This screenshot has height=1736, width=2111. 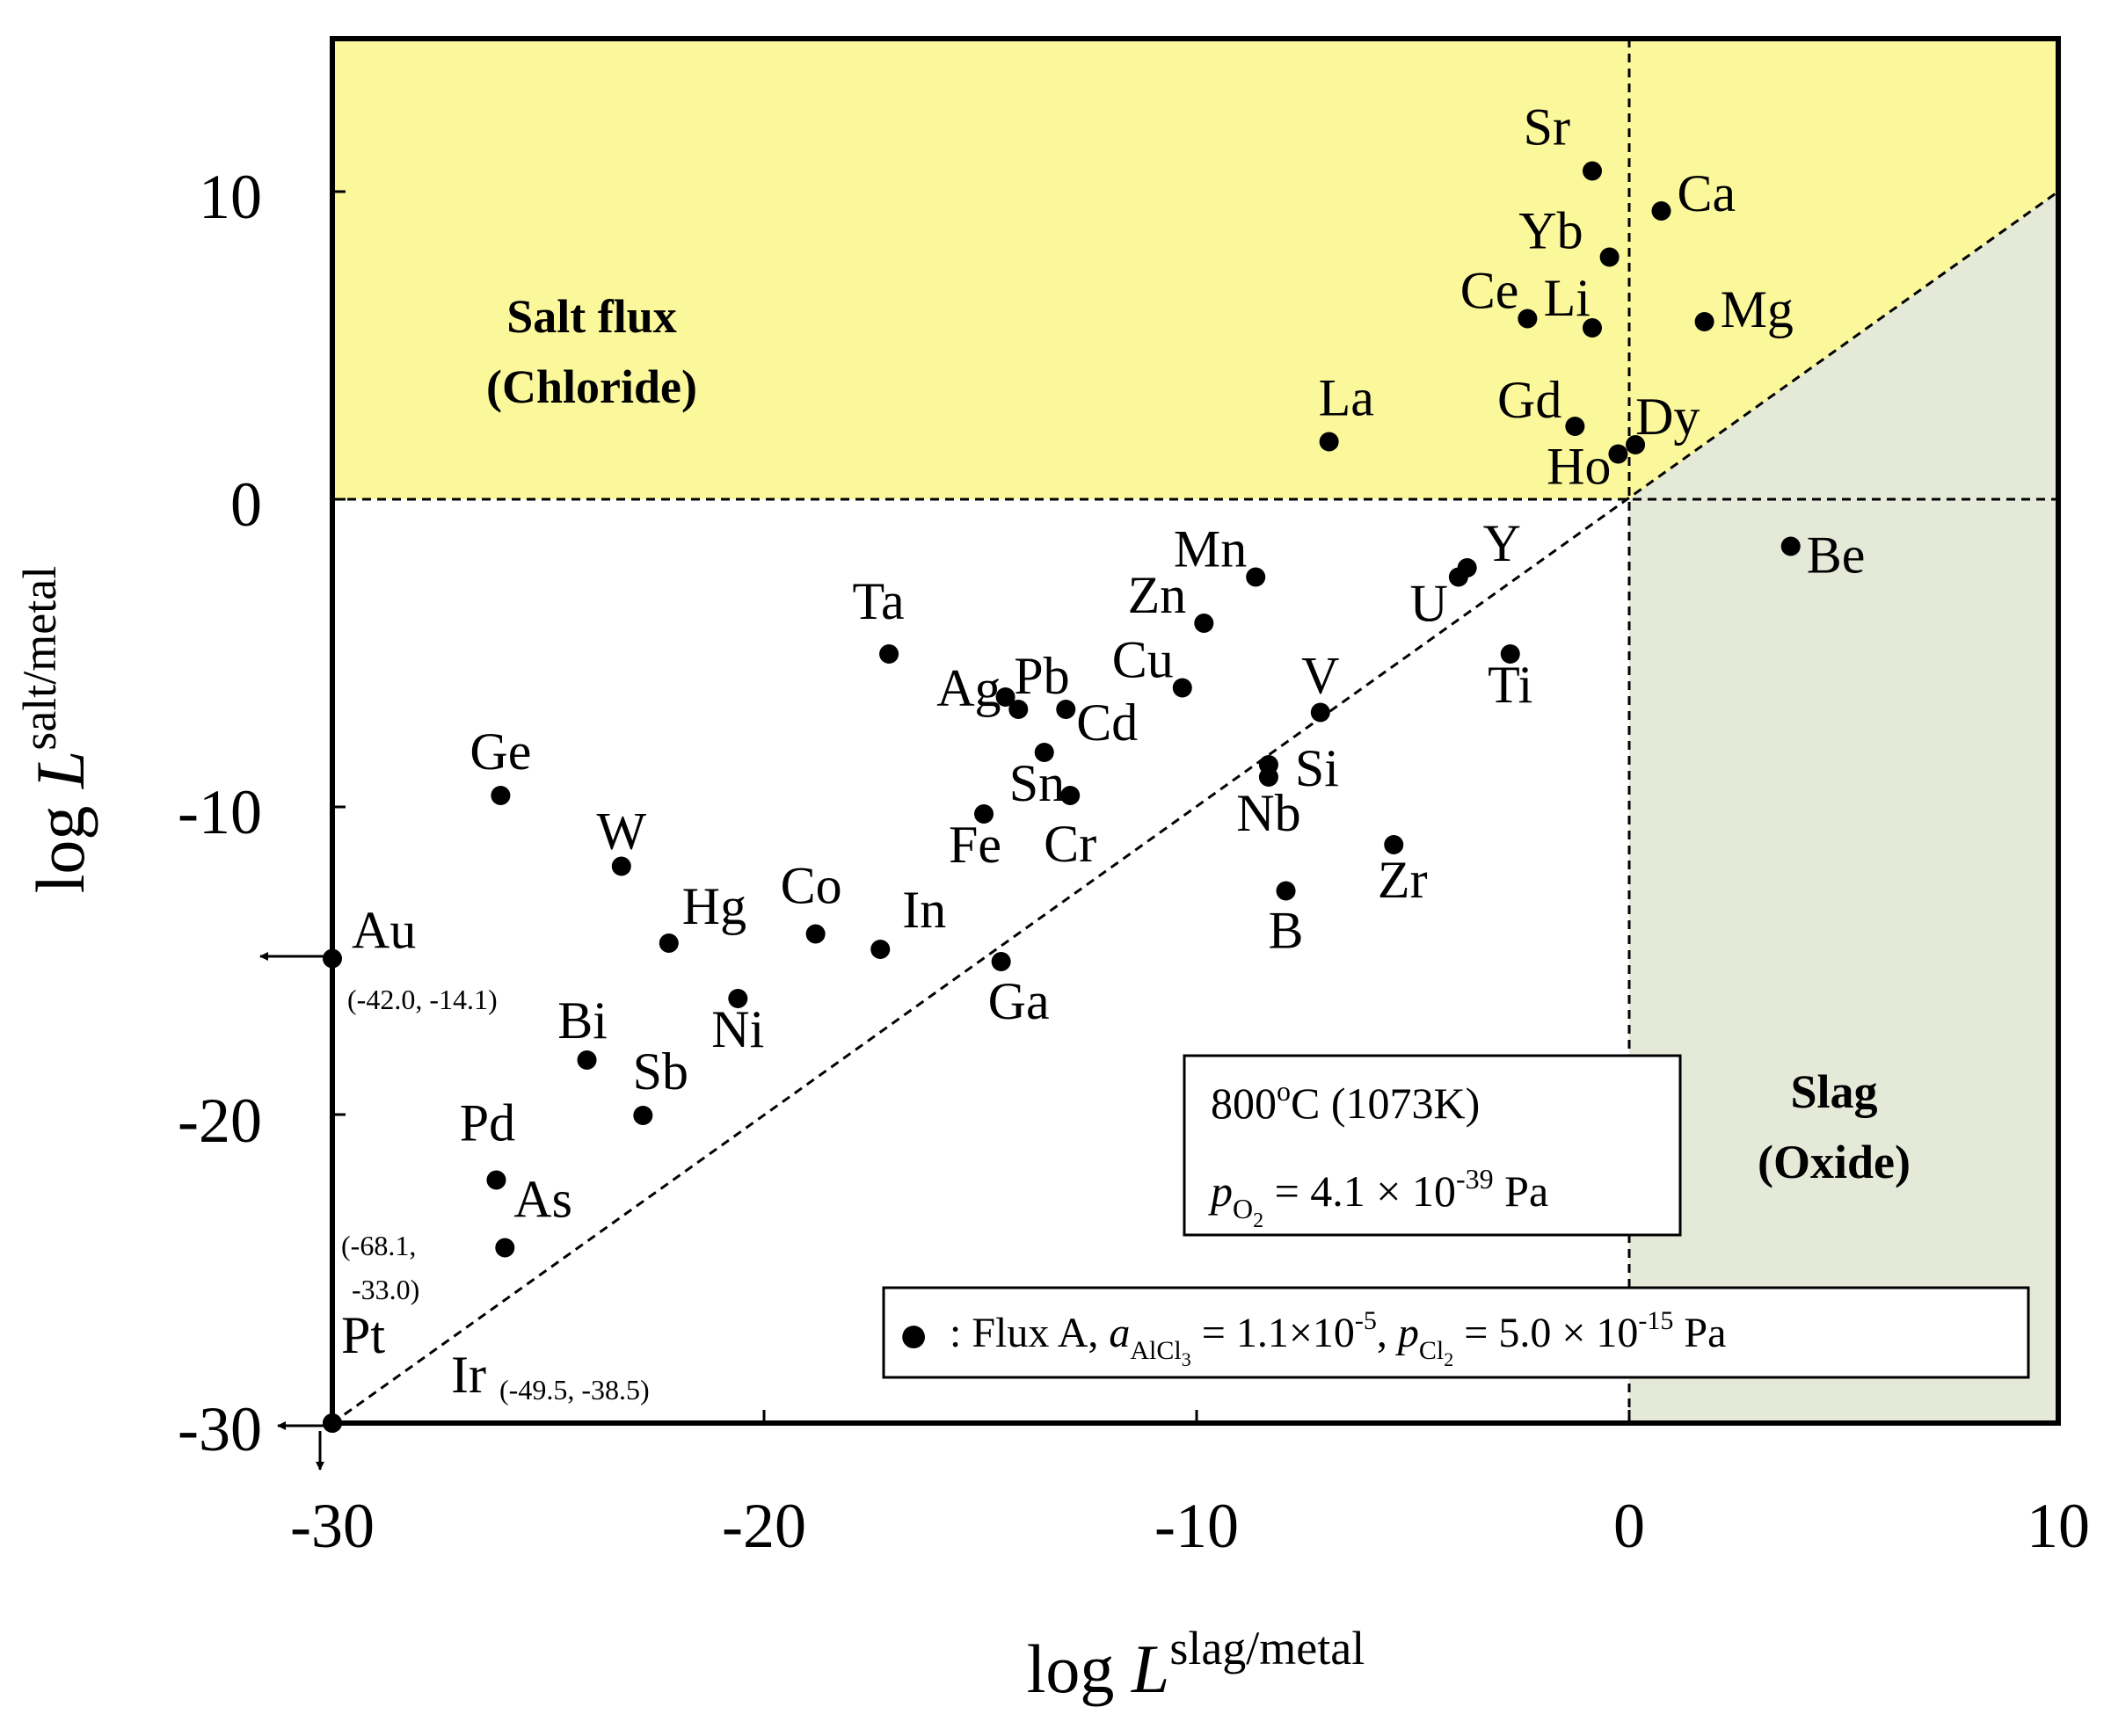 I want to click on data-point-cu, so click(x=1182, y=688).